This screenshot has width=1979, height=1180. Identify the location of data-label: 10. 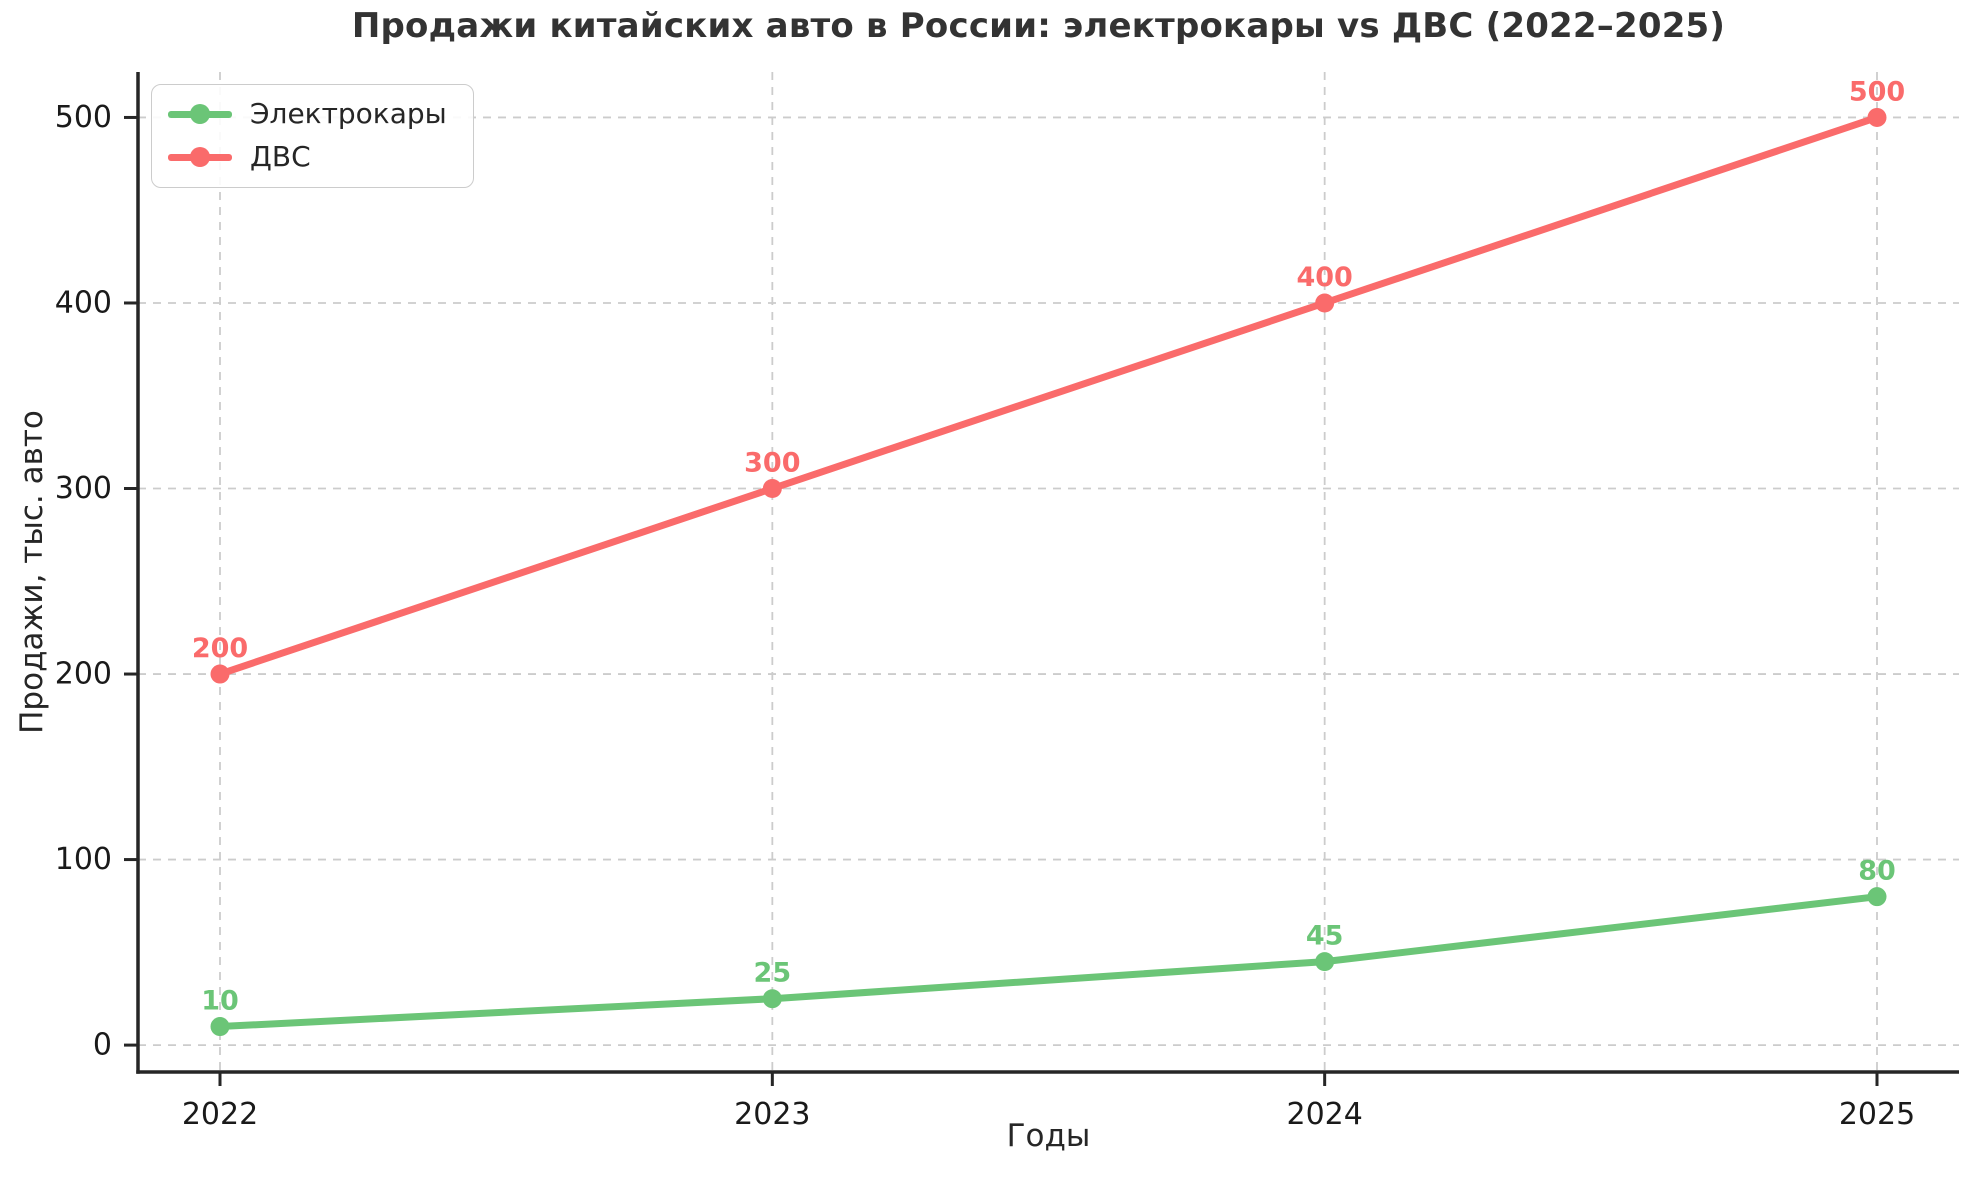
(220, 1001).